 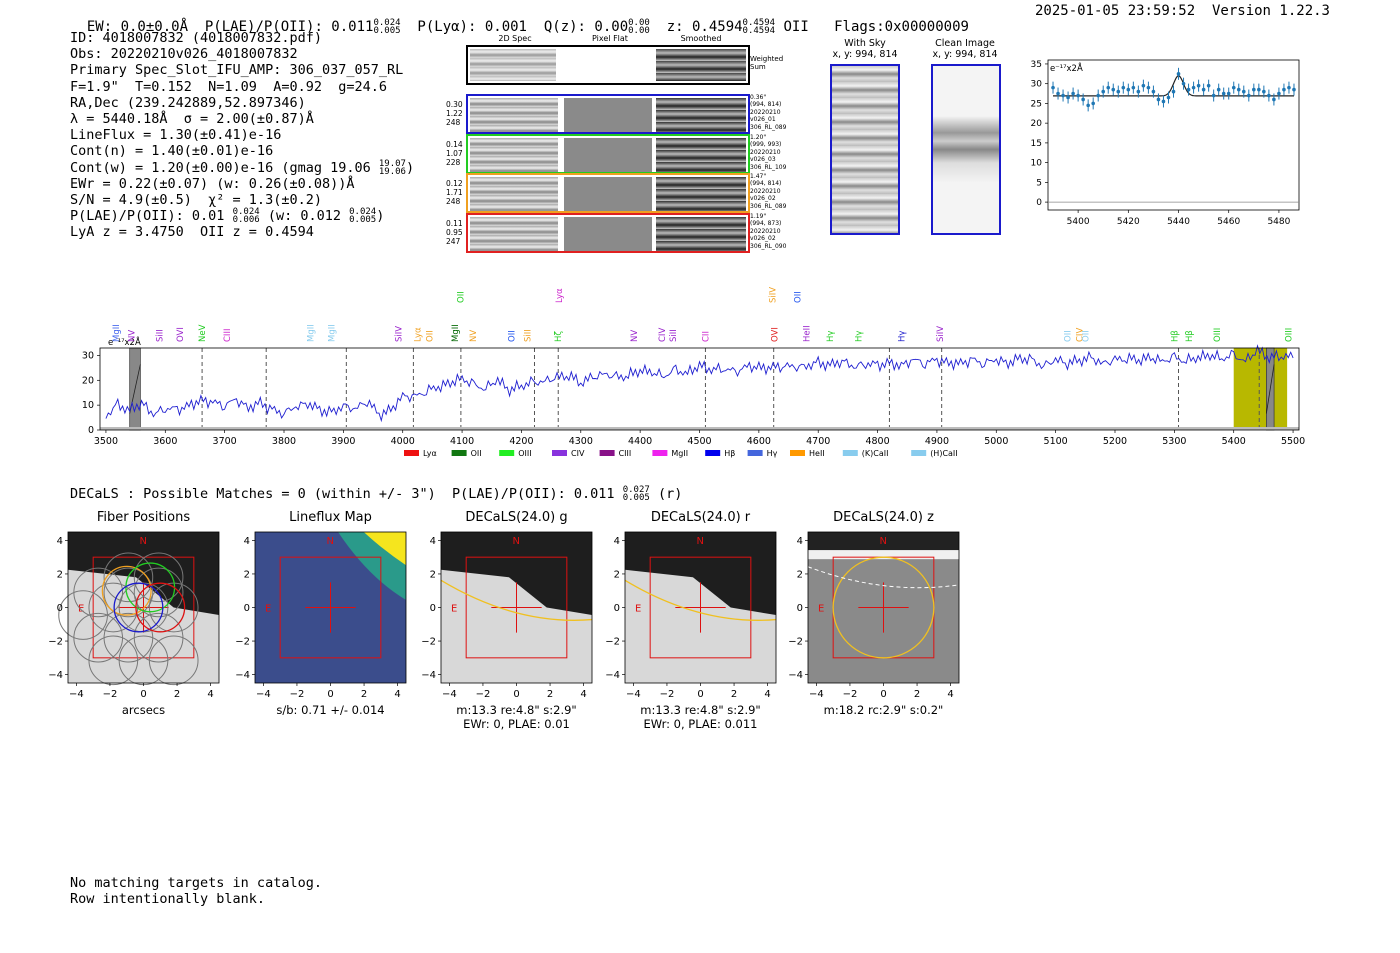 I want to click on zoom-ytick-label: 5, so click(x=1039, y=183).